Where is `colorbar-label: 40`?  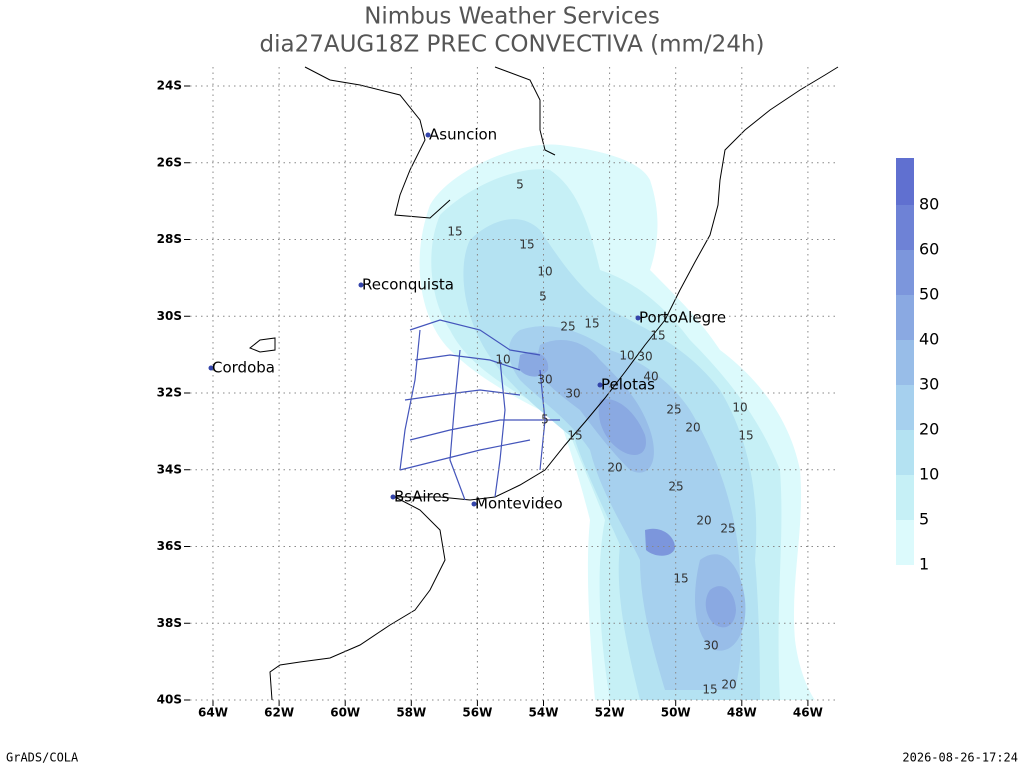 colorbar-label: 40 is located at coordinates (929, 339).